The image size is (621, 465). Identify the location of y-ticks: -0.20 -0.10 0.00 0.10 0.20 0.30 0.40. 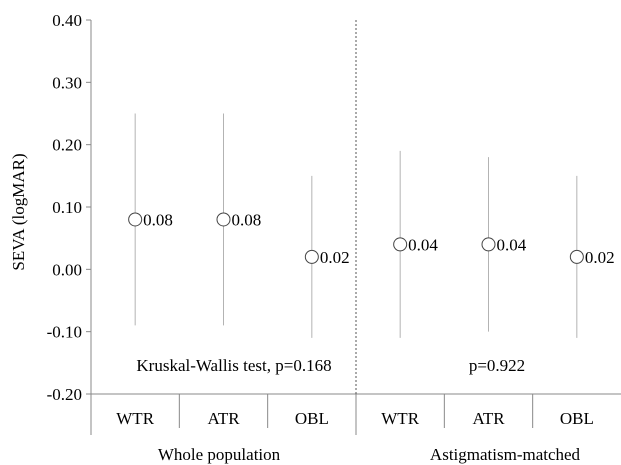
(69, 207).